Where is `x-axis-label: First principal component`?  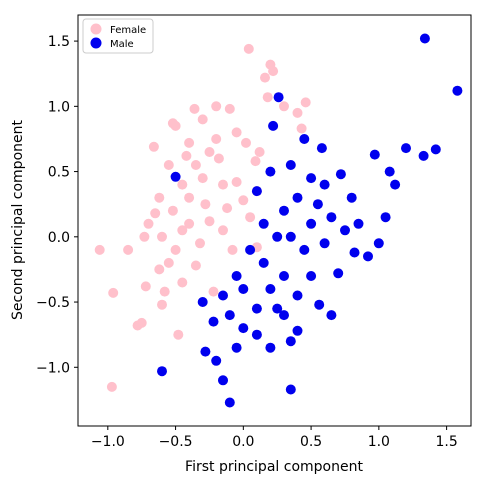 x-axis-label: First principal component is located at coordinates (274, 467).